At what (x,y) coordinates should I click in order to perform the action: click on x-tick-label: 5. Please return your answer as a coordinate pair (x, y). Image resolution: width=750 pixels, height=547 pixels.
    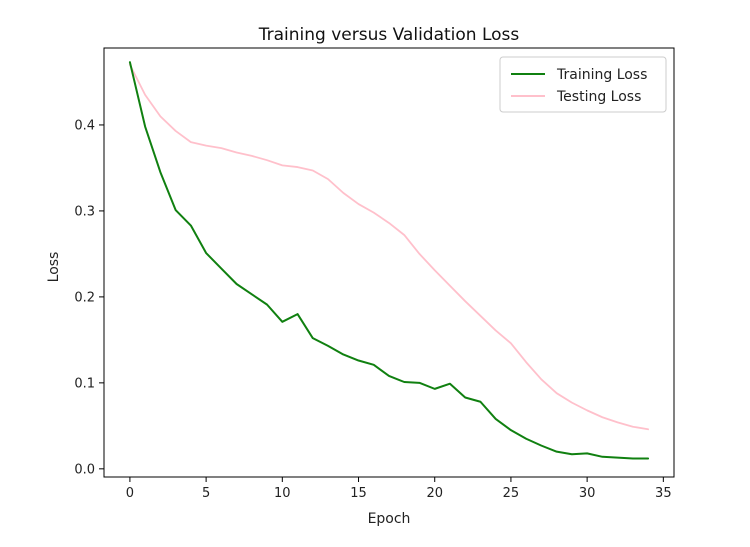
    Looking at the image, I should click on (206, 493).